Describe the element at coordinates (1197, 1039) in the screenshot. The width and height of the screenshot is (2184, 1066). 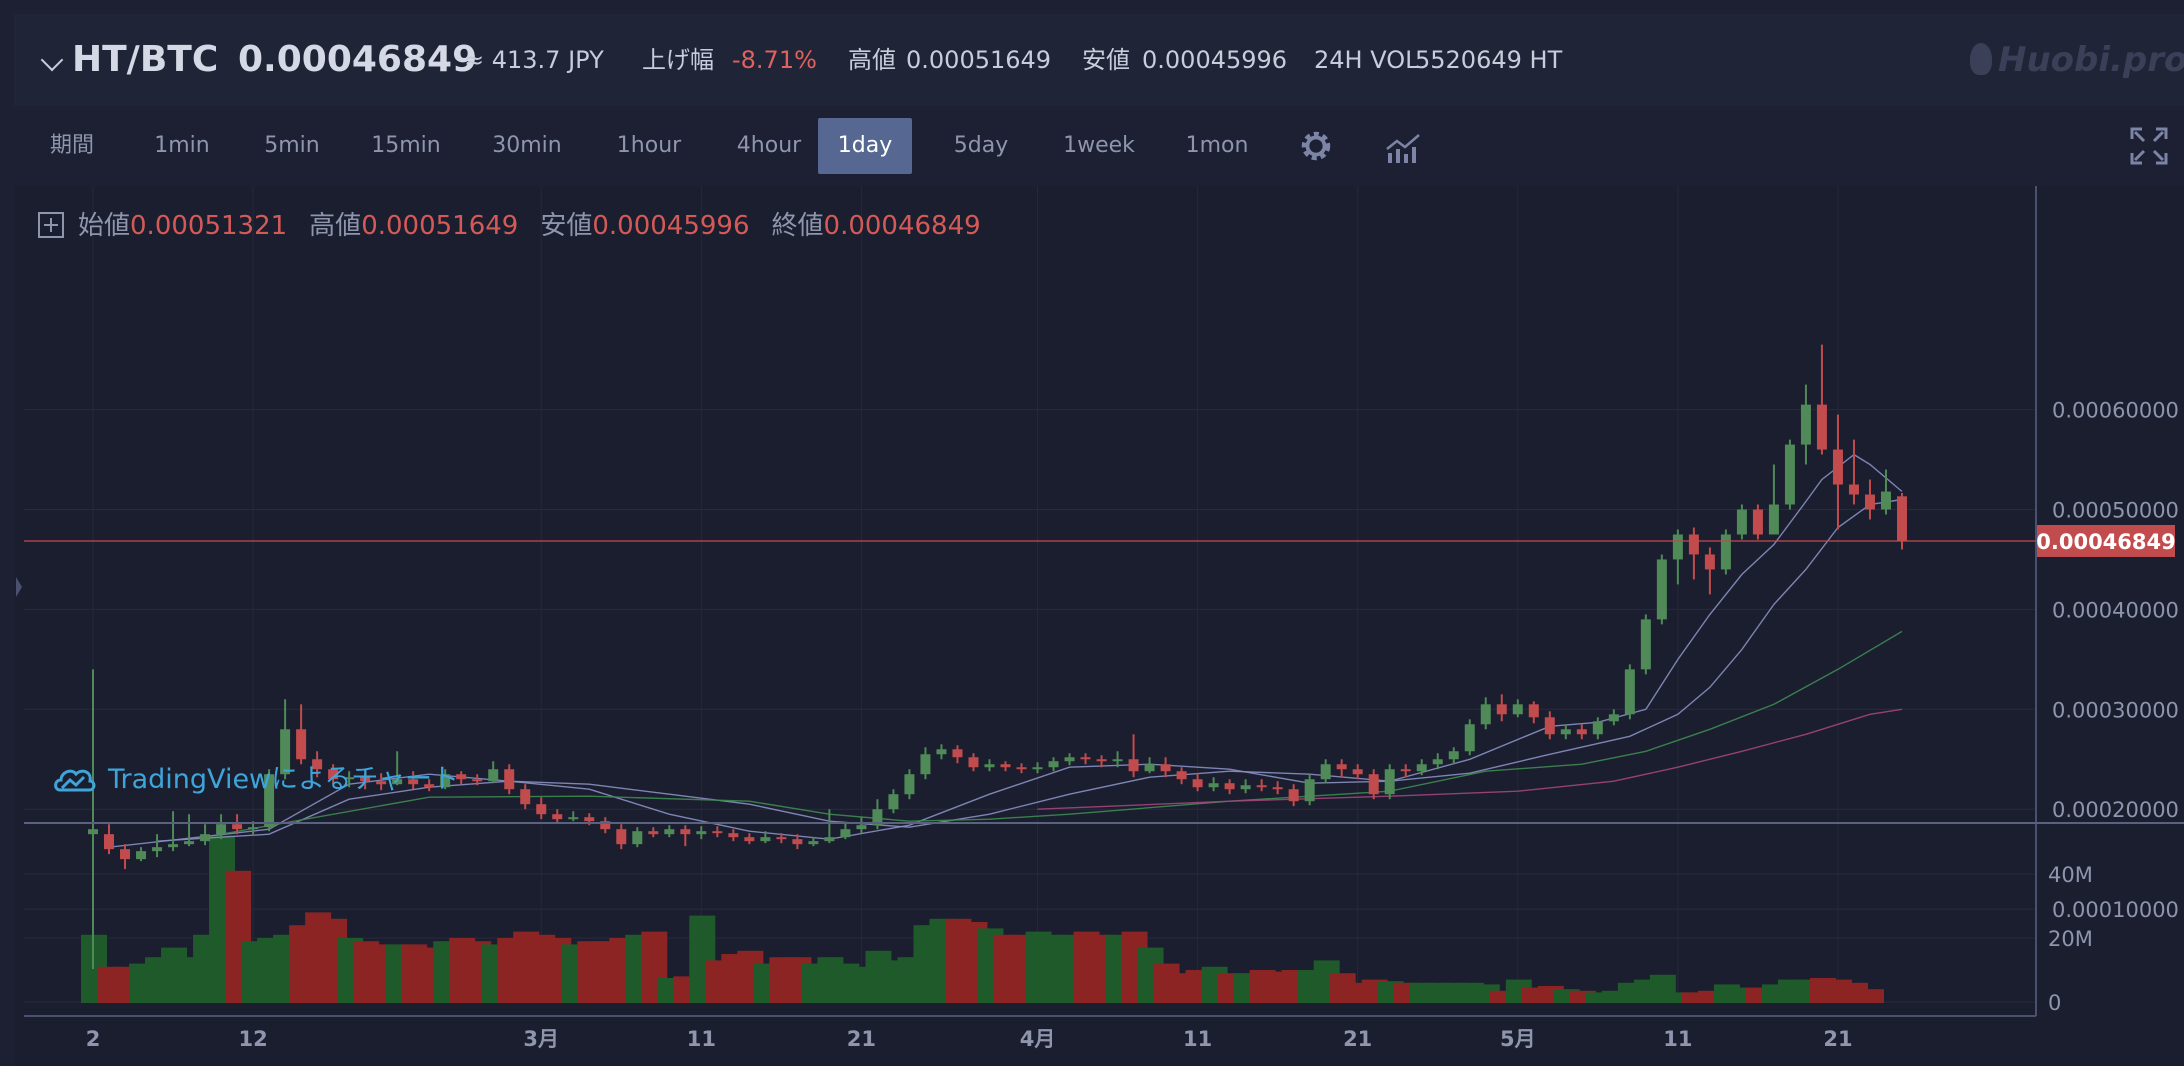
I see `time-tick-label: 11` at that location.